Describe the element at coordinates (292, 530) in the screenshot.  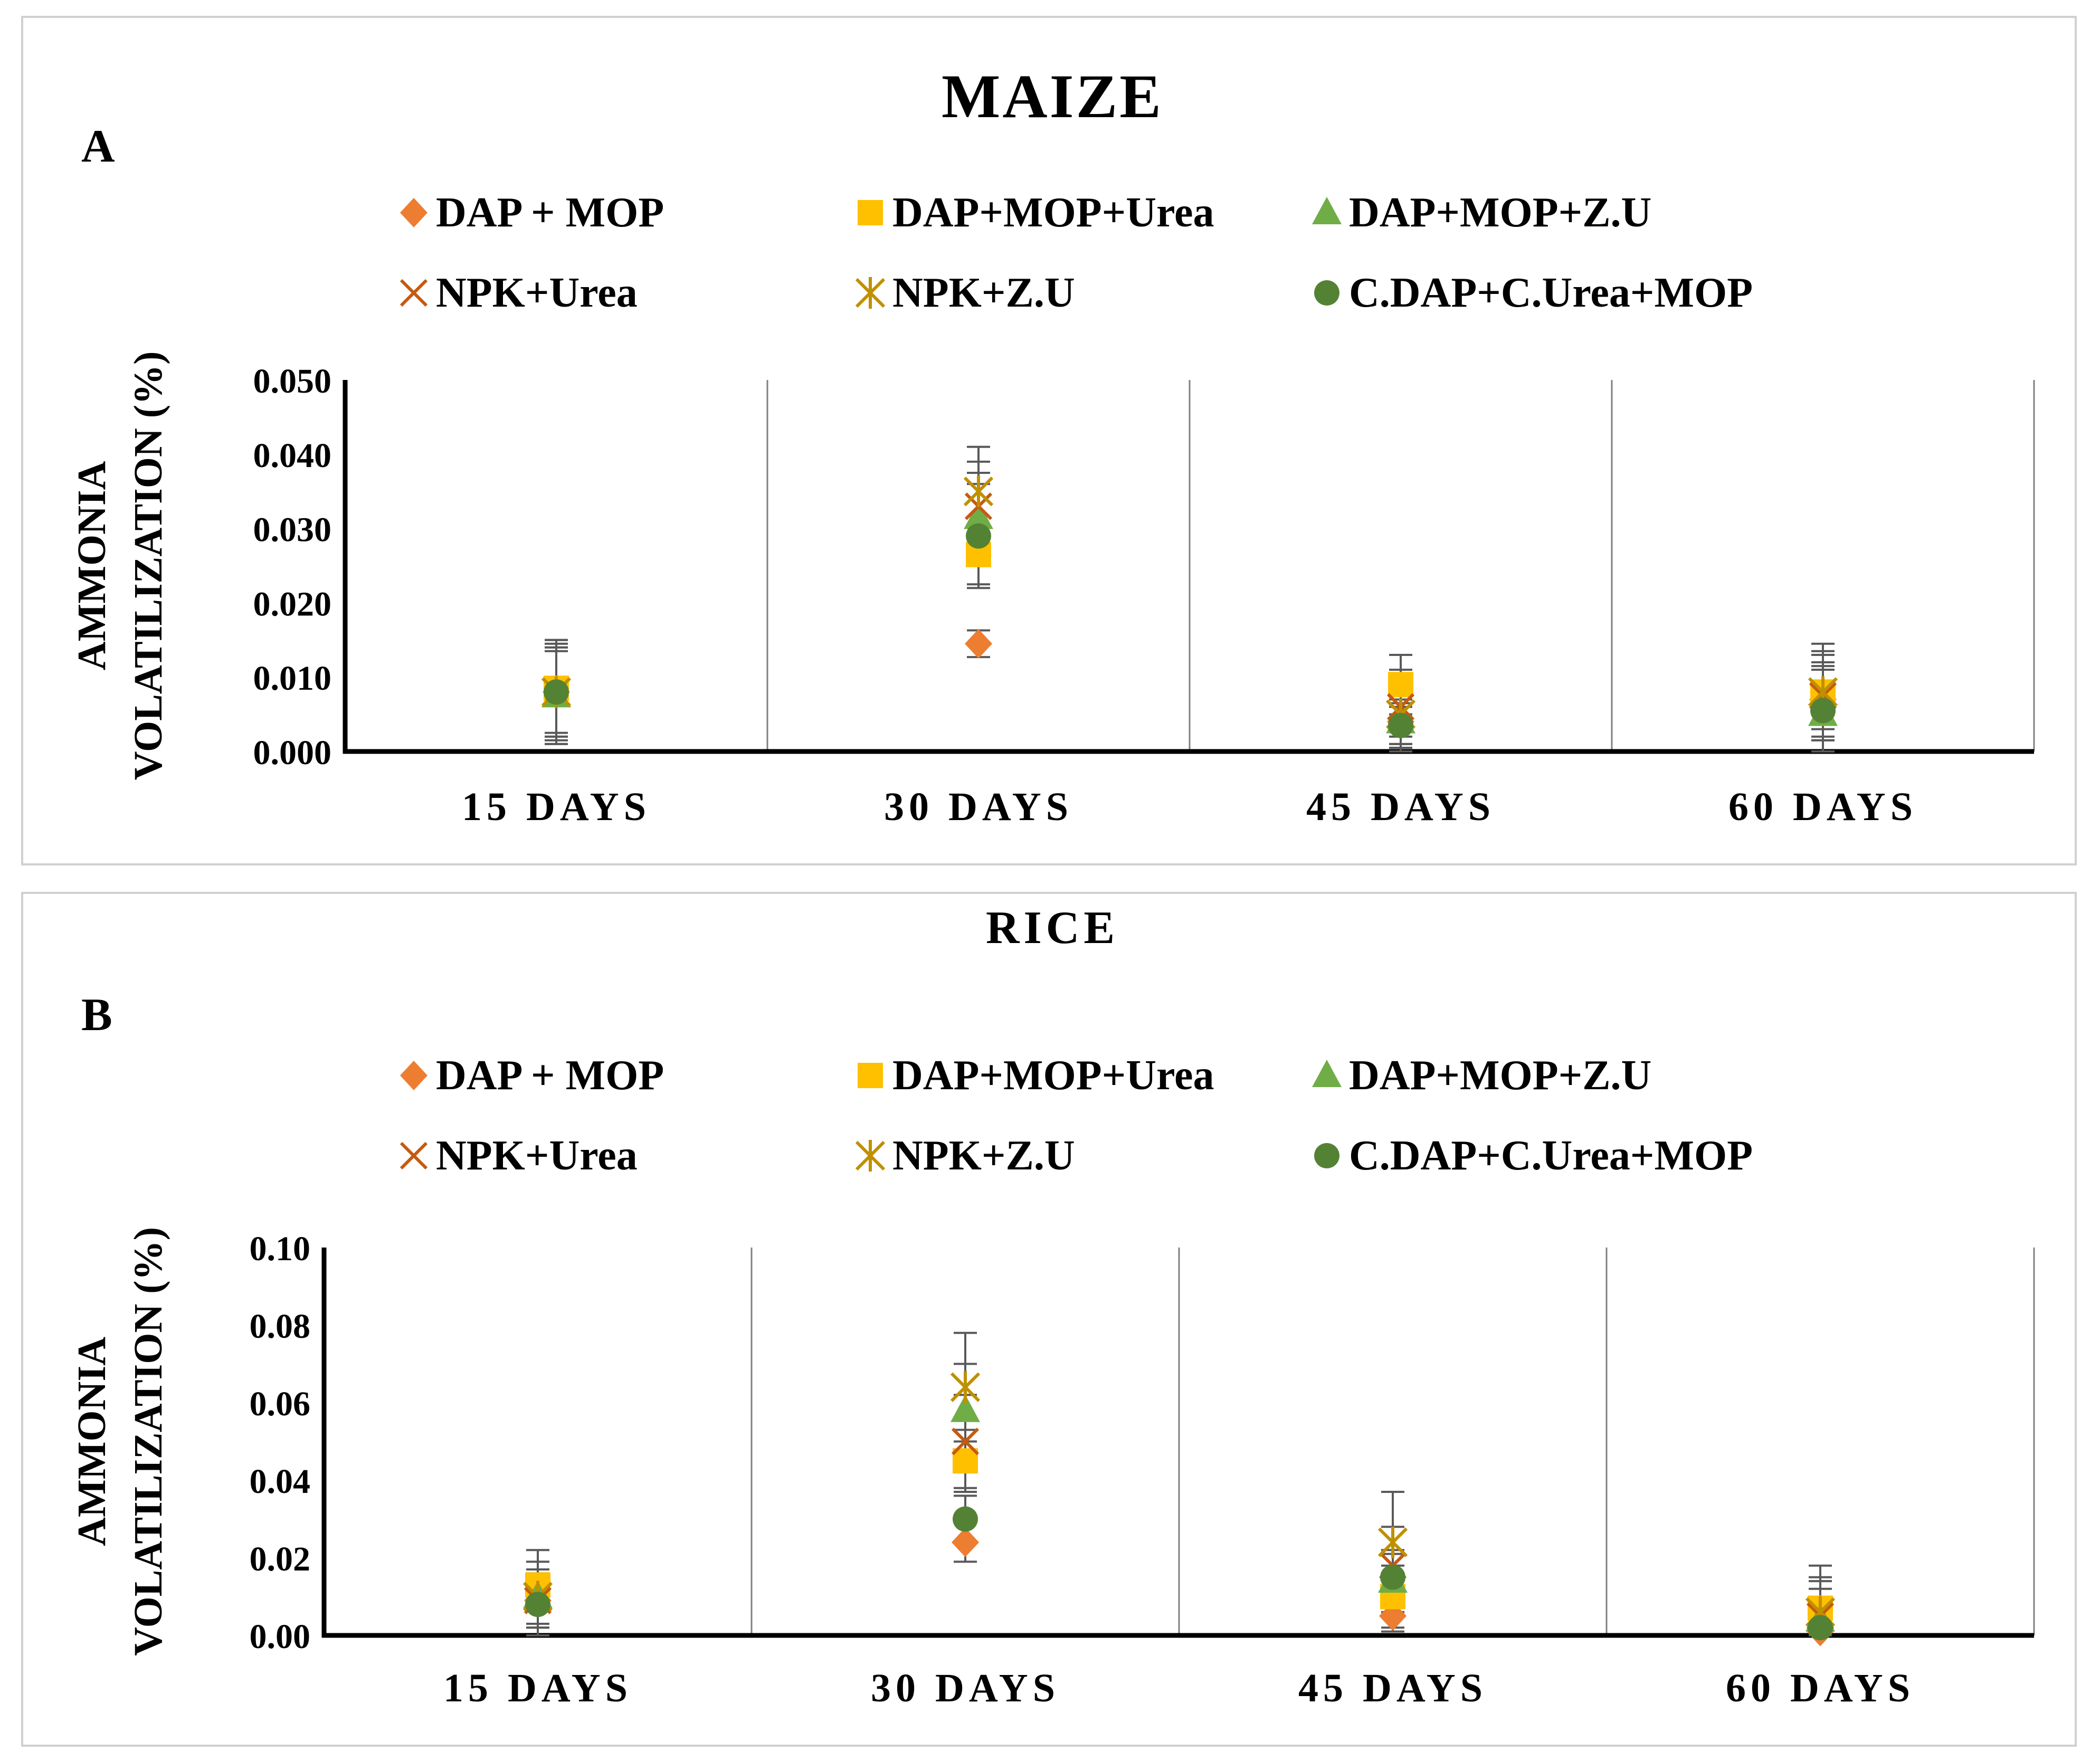
I see `y-tick-label: 0.030` at that location.